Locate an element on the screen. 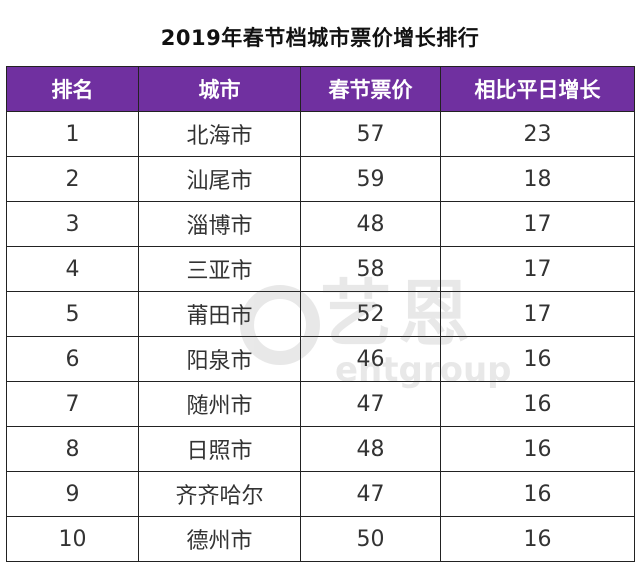 The image size is (640, 569). table-row: 5 莆田市 52 17 is located at coordinates (320, 314).